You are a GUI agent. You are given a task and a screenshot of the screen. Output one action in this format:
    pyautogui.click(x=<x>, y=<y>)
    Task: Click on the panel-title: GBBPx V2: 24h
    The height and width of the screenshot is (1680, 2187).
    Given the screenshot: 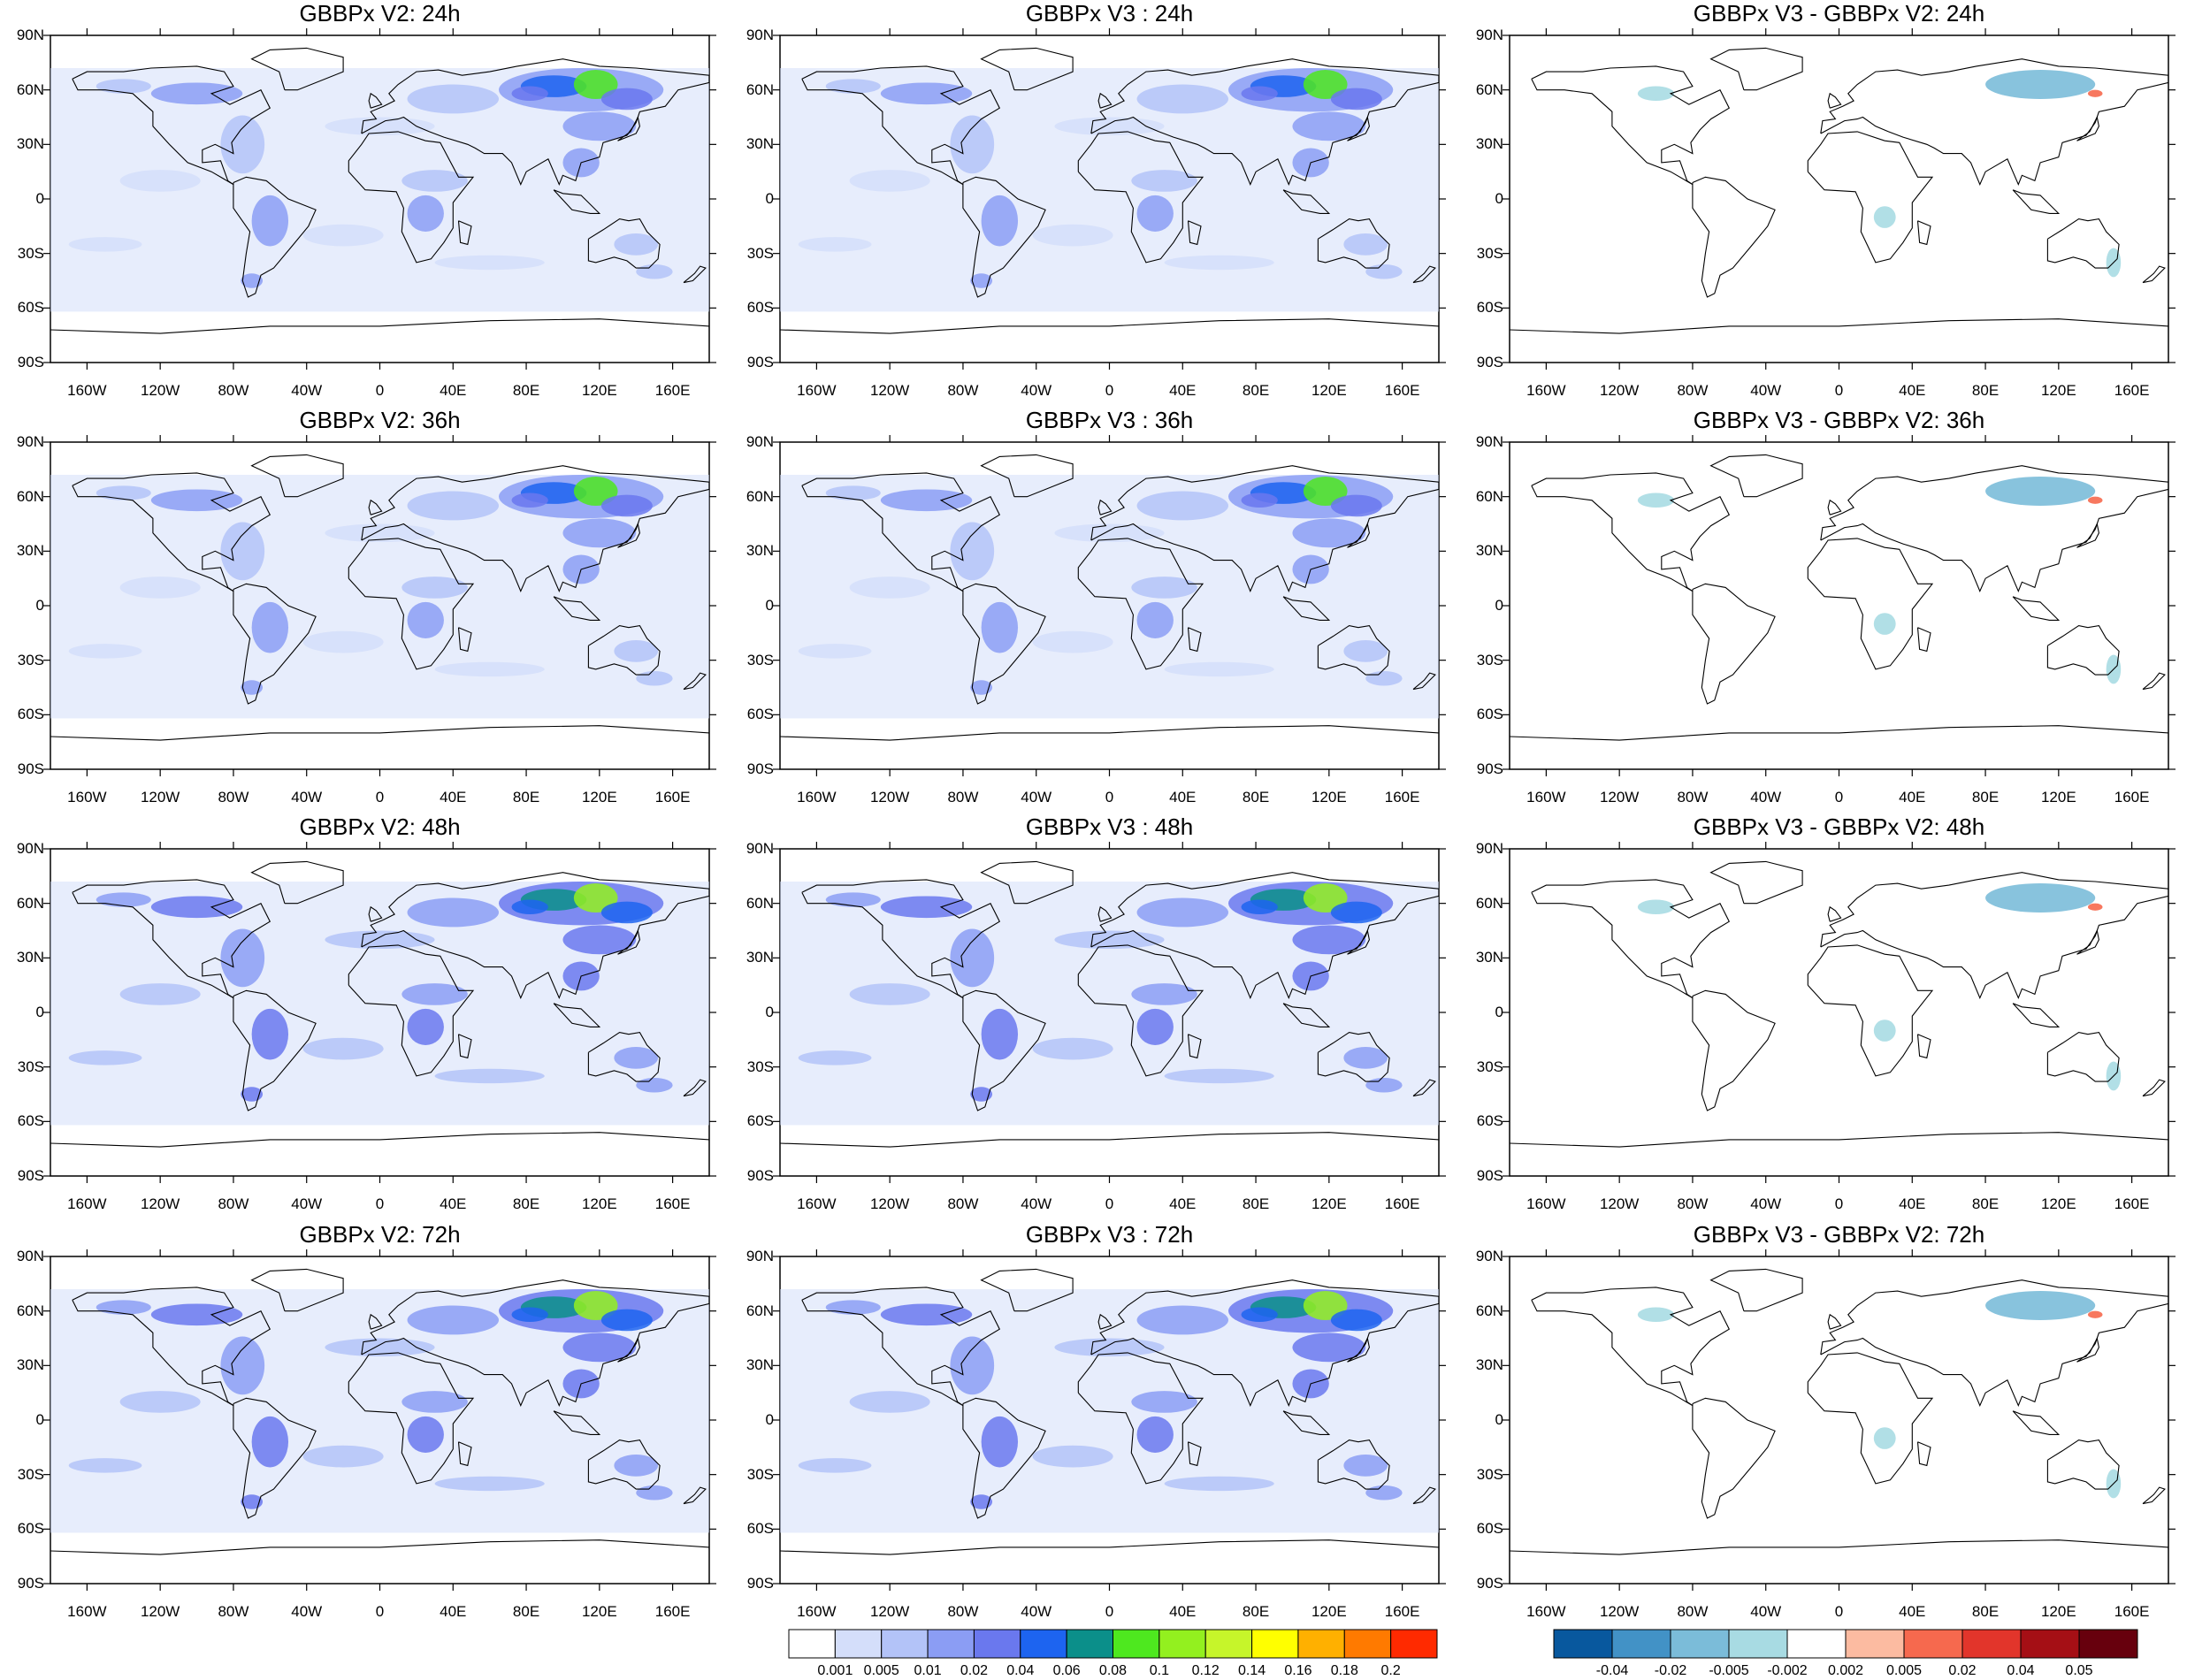 What is the action you would take?
    pyautogui.click(x=380, y=13)
    